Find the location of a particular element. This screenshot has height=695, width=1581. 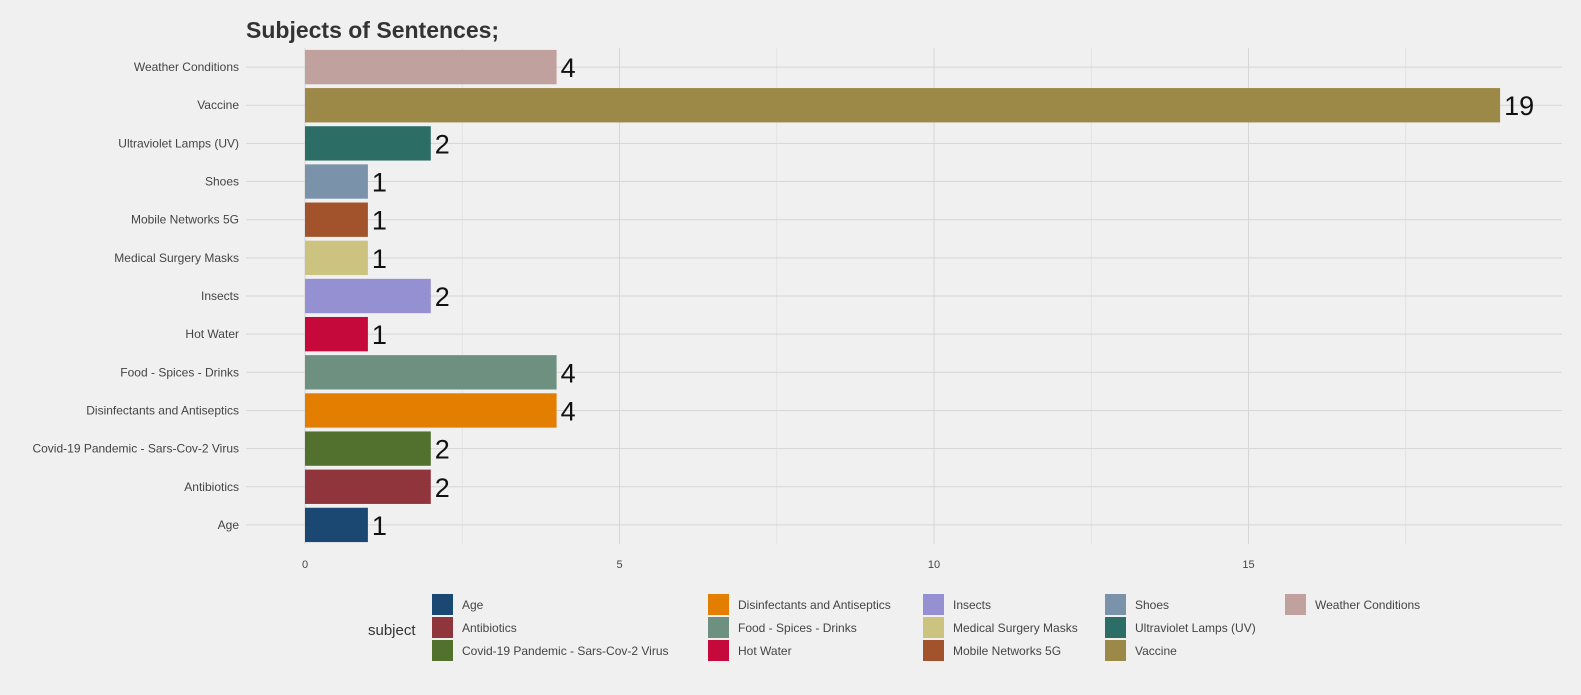

y-tick-label: Hot Water is located at coordinates (212, 334).